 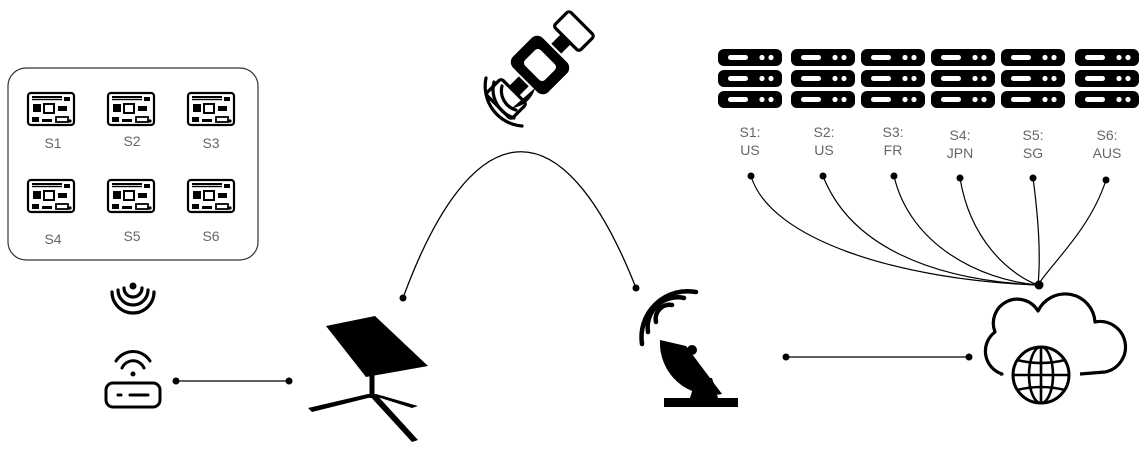 What do you see at coordinates (892, 132) in the screenshot?
I see `server-id-label: S3:` at bounding box center [892, 132].